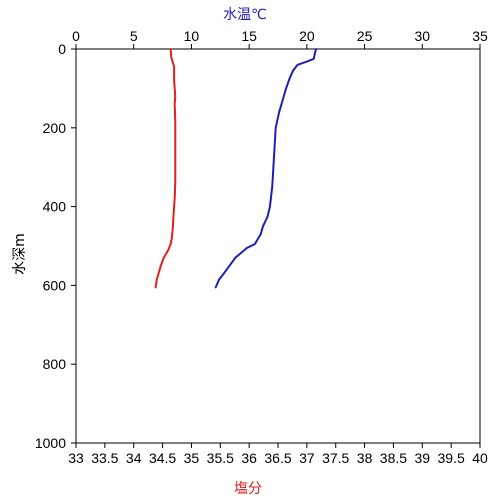 This screenshot has height=500, width=500. What do you see at coordinates (20, 254) in the screenshot?
I see `y-axis-title: 水深m` at bounding box center [20, 254].